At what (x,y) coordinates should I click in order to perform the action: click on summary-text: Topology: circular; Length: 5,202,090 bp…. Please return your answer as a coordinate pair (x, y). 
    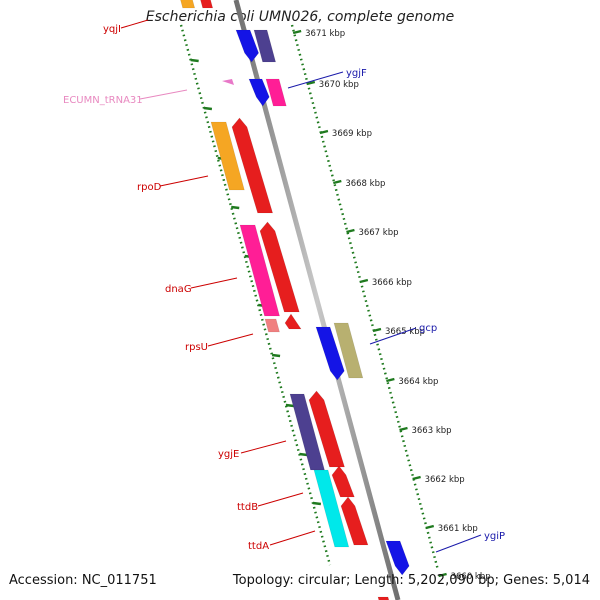
    Looking at the image, I should click on (411, 580).